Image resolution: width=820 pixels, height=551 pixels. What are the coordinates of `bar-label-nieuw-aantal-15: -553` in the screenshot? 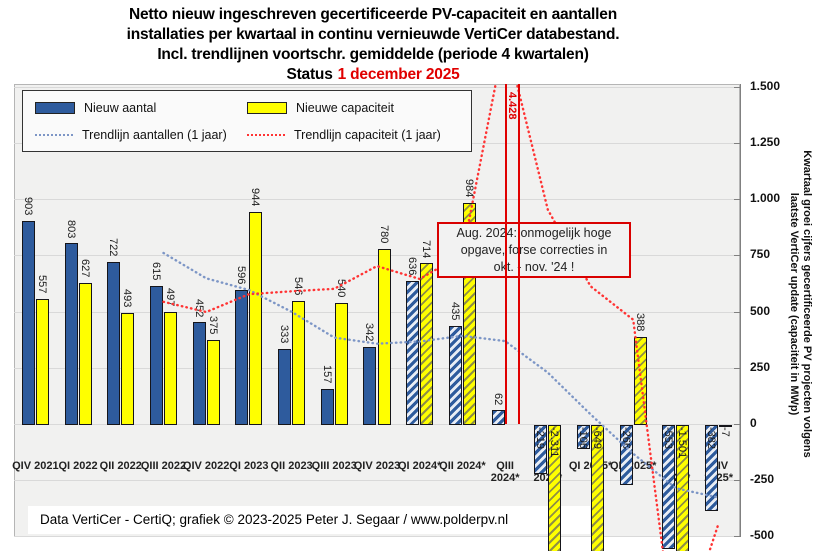 It's located at (668, 438).